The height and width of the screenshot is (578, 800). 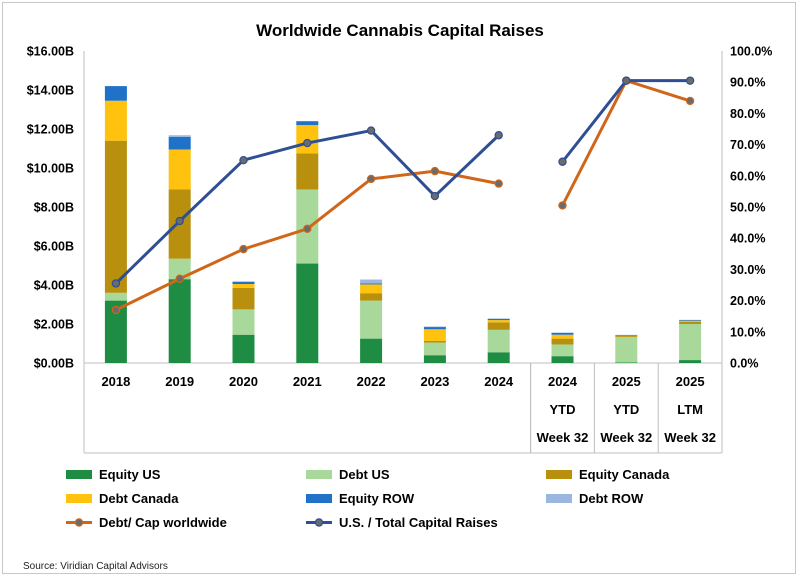 I want to click on y-left-tick-label: $4.00B, so click(x=54, y=286).